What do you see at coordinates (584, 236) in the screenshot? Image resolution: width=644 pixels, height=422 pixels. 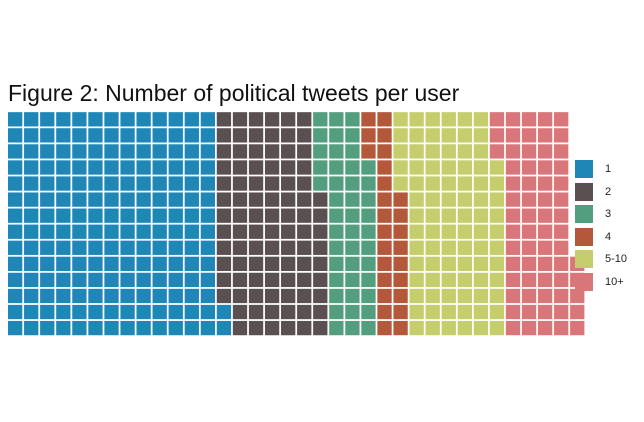 I see `legend-swatch` at bounding box center [584, 236].